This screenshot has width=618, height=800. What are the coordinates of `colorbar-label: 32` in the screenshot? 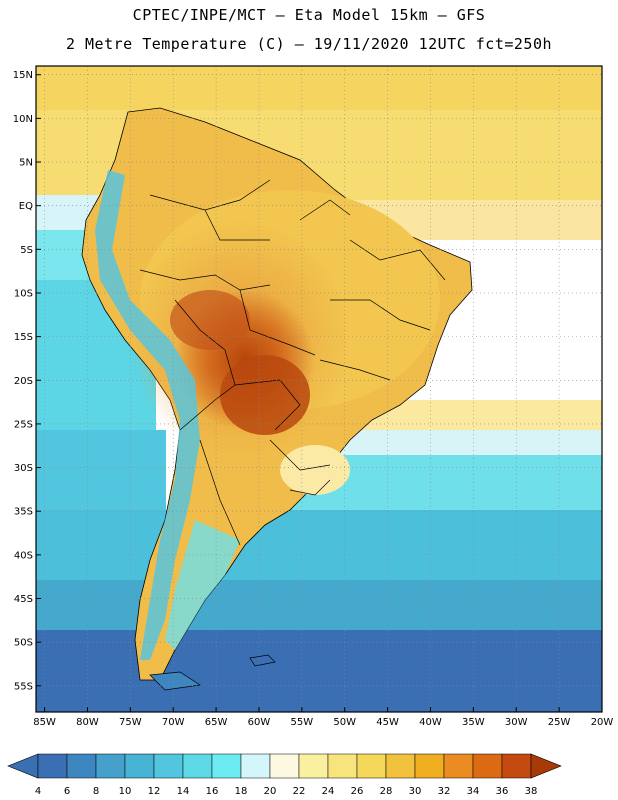 It's located at (444, 791).